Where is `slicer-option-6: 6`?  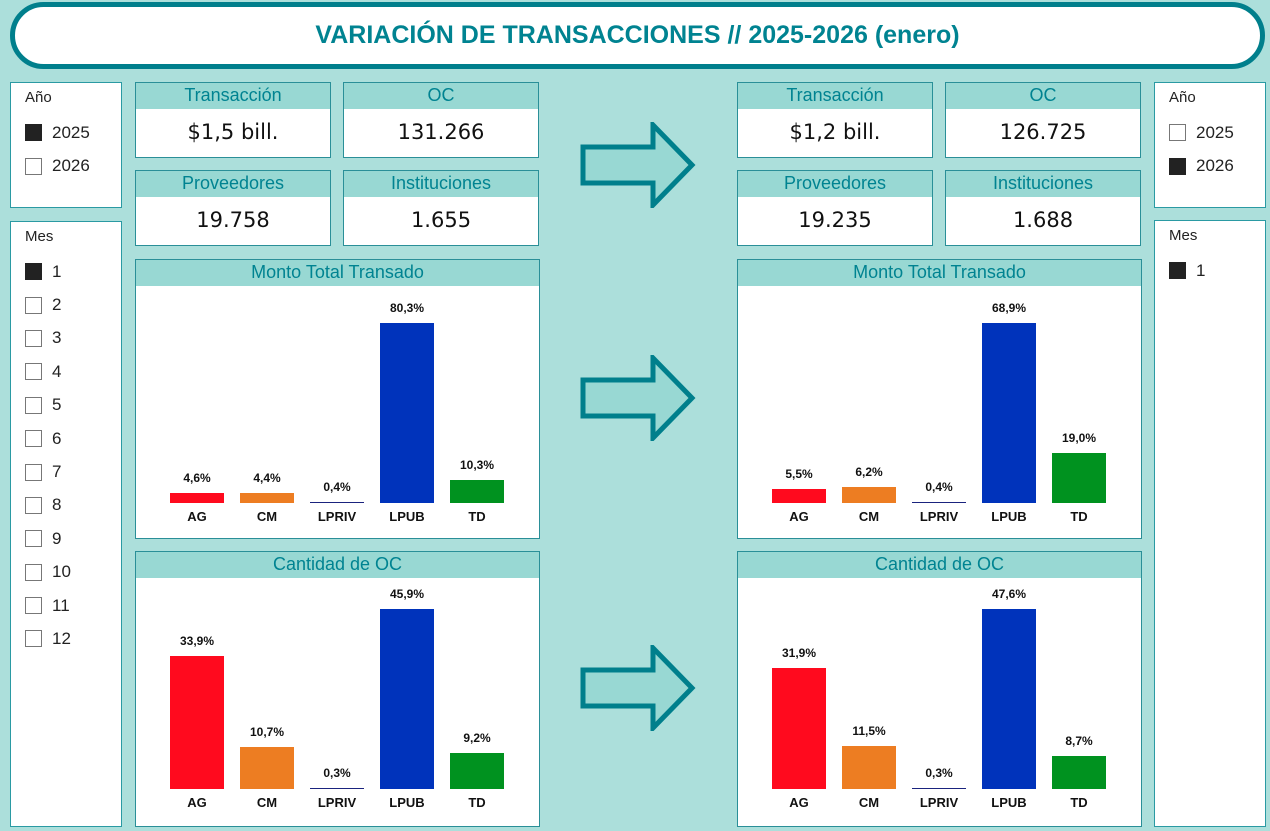
slicer-option-6: 6 is located at coordinates (73, 438).